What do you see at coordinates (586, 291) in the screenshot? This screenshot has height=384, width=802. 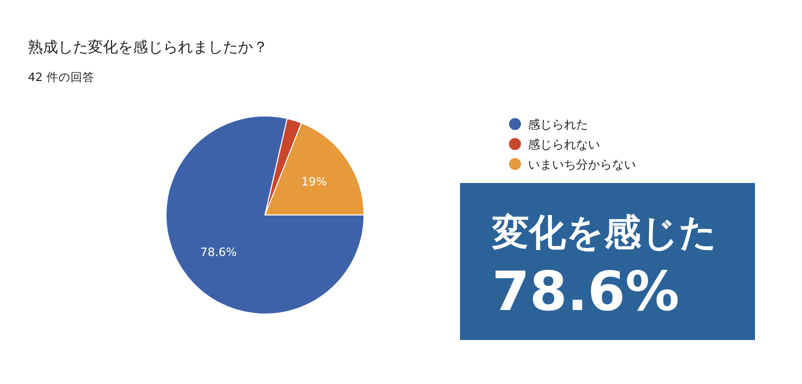 I see `text: 78.6%` at bounding box center [586, 291].